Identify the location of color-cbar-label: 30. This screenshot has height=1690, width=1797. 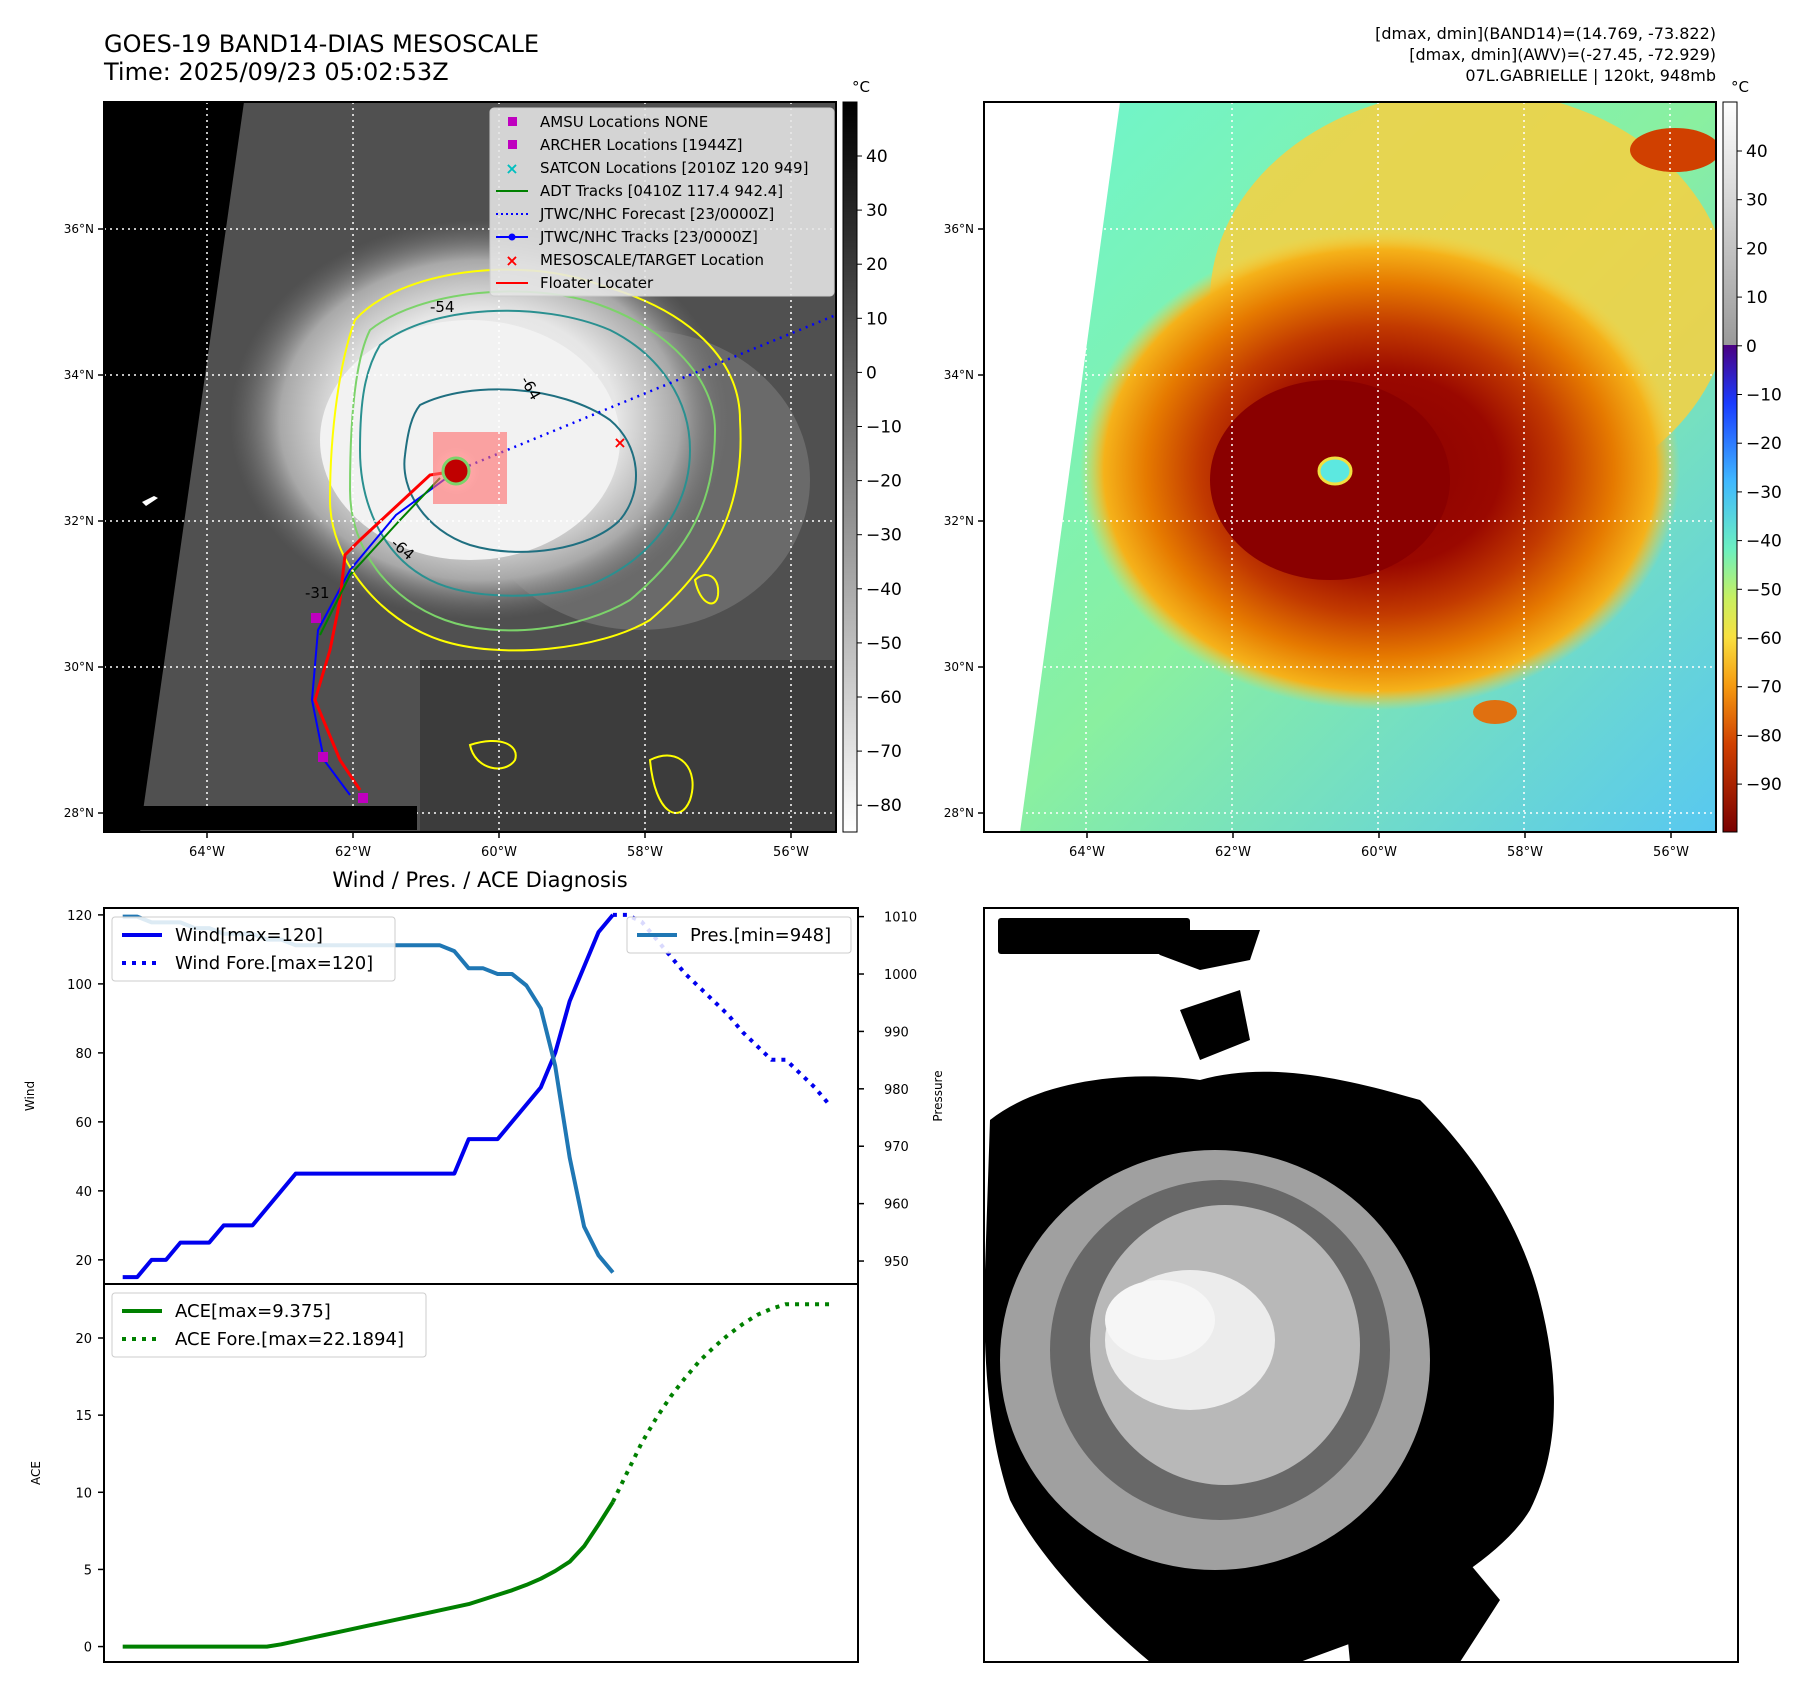
(1757, 201).